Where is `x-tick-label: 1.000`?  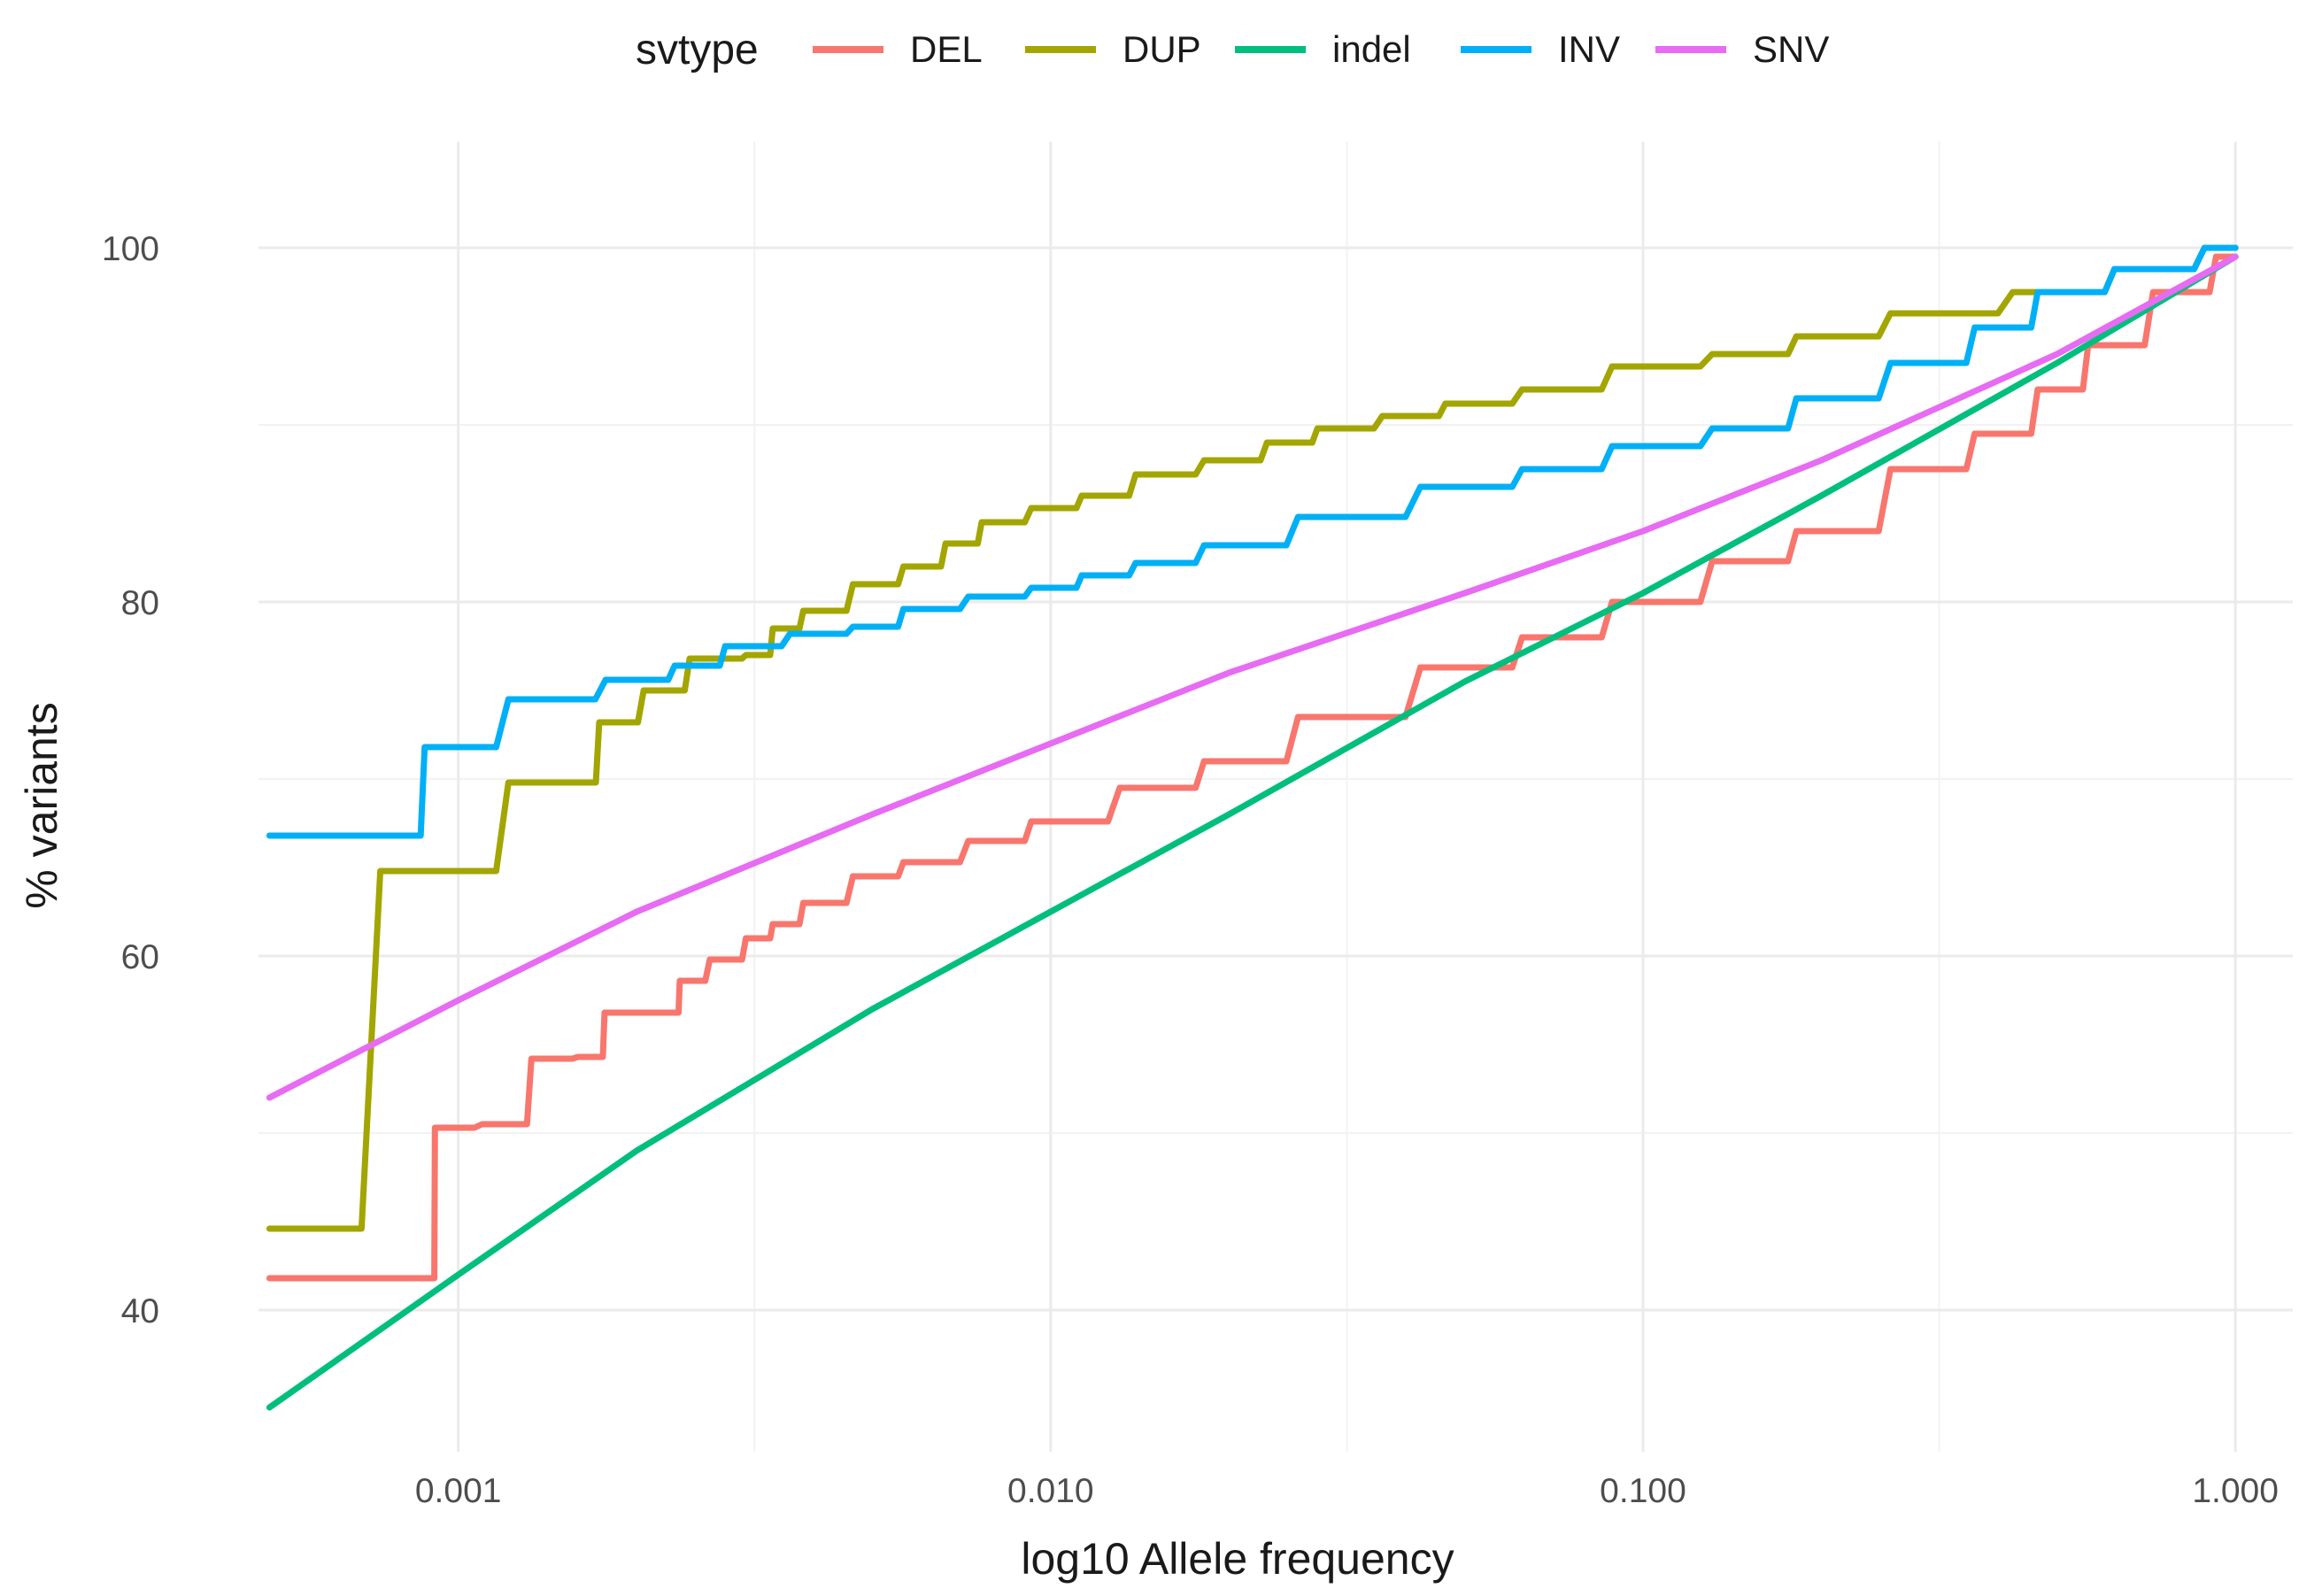 x-tick-label: 1.000 is located at coordinates (2235, 1491).